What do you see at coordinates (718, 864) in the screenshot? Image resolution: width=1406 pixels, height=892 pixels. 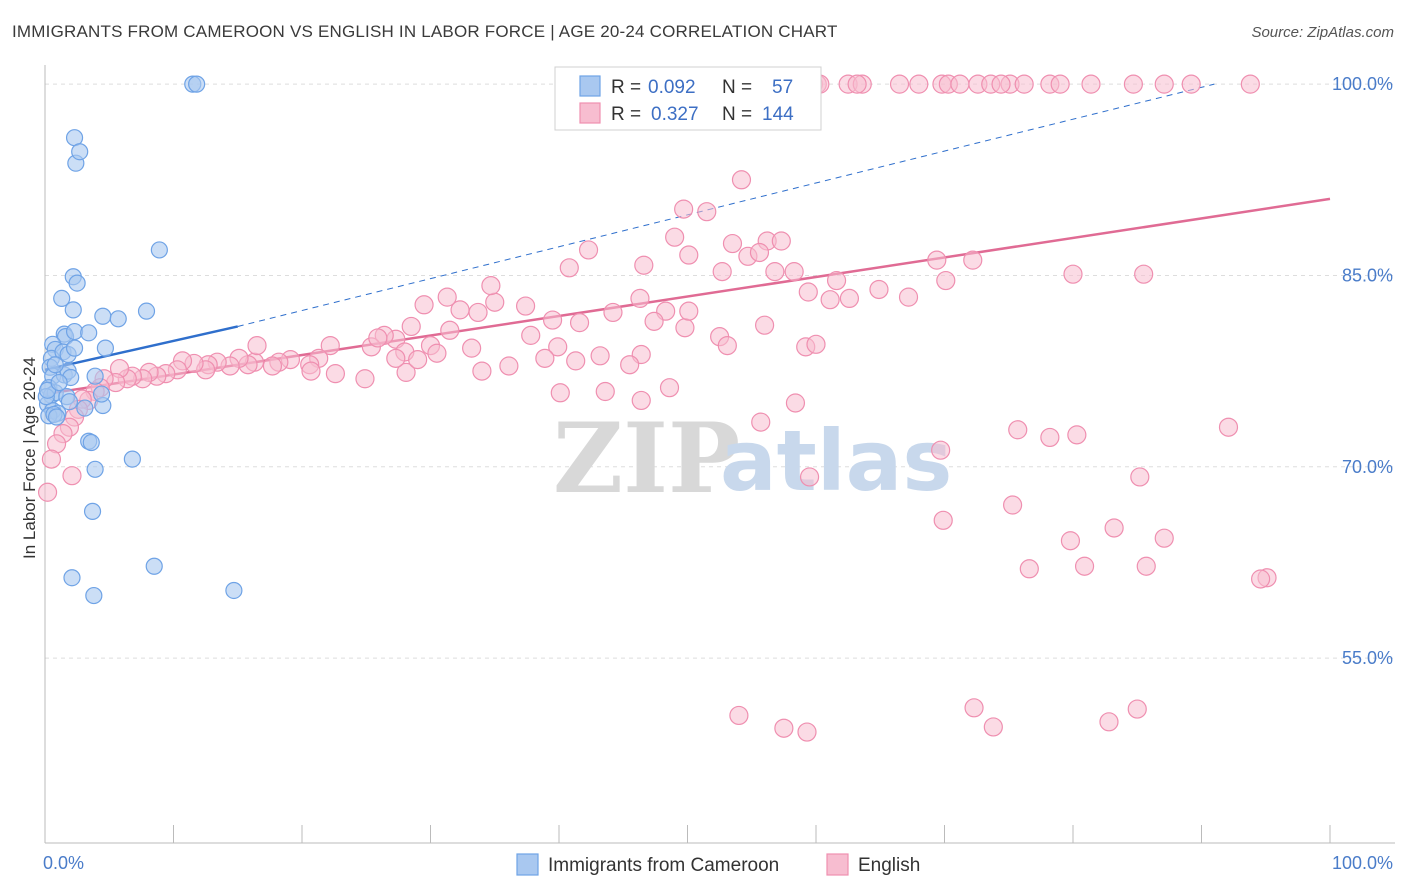 I see `series-legend: Immigrants from Cameroon English` at bounding box center [718, 864].